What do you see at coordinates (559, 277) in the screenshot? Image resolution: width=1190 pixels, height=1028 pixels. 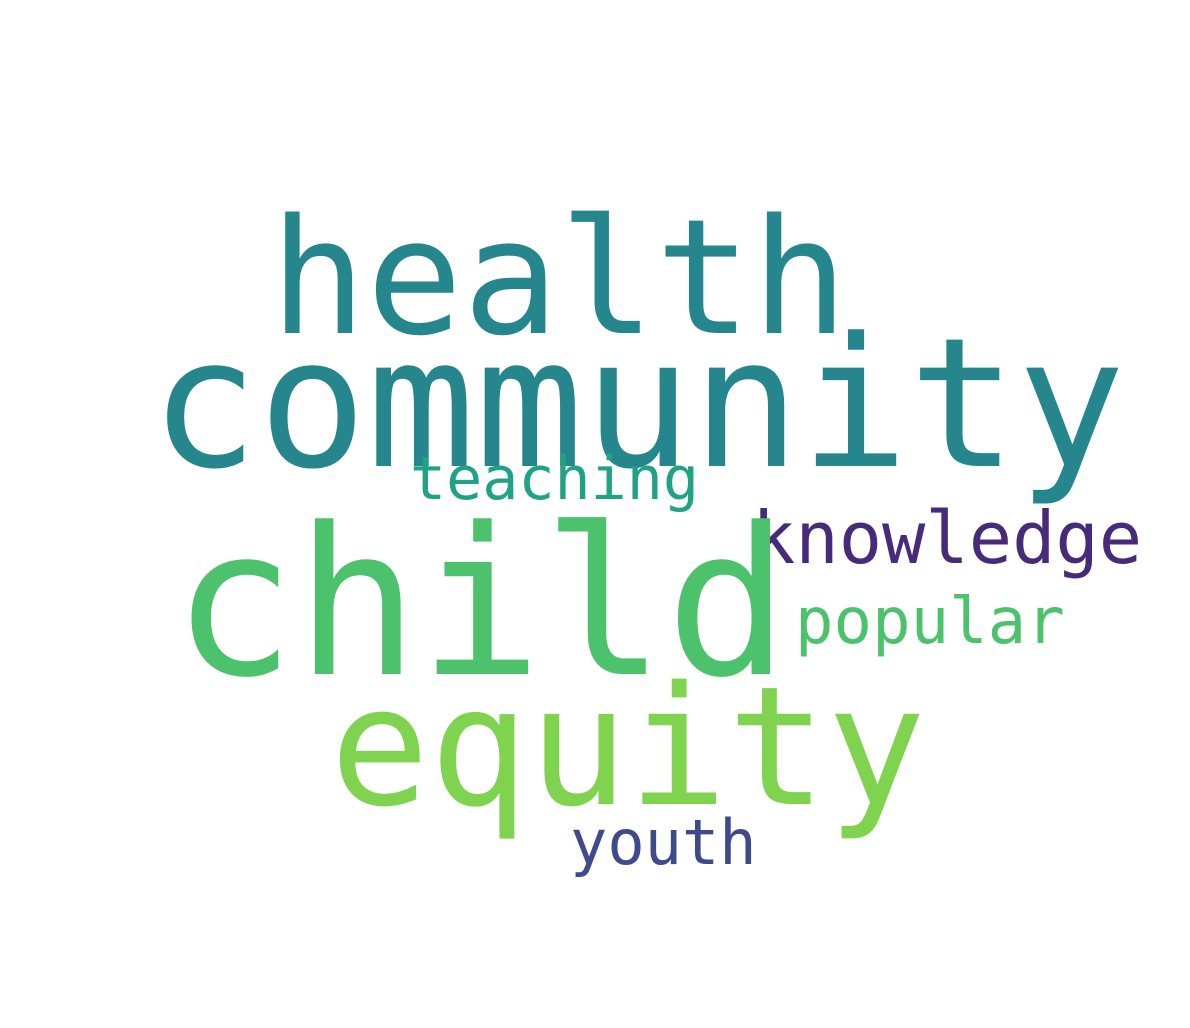 I see `word-health: health` at bounding box center [559, 277].